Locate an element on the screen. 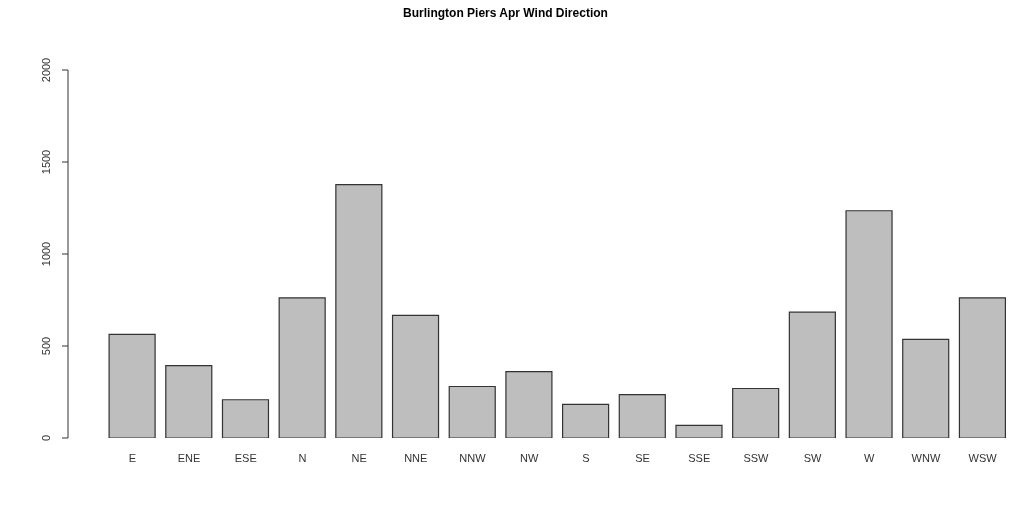 The height and width of the screenshot is (516, 1011). x-tick-label: NW is located at coordinates (529, 457).